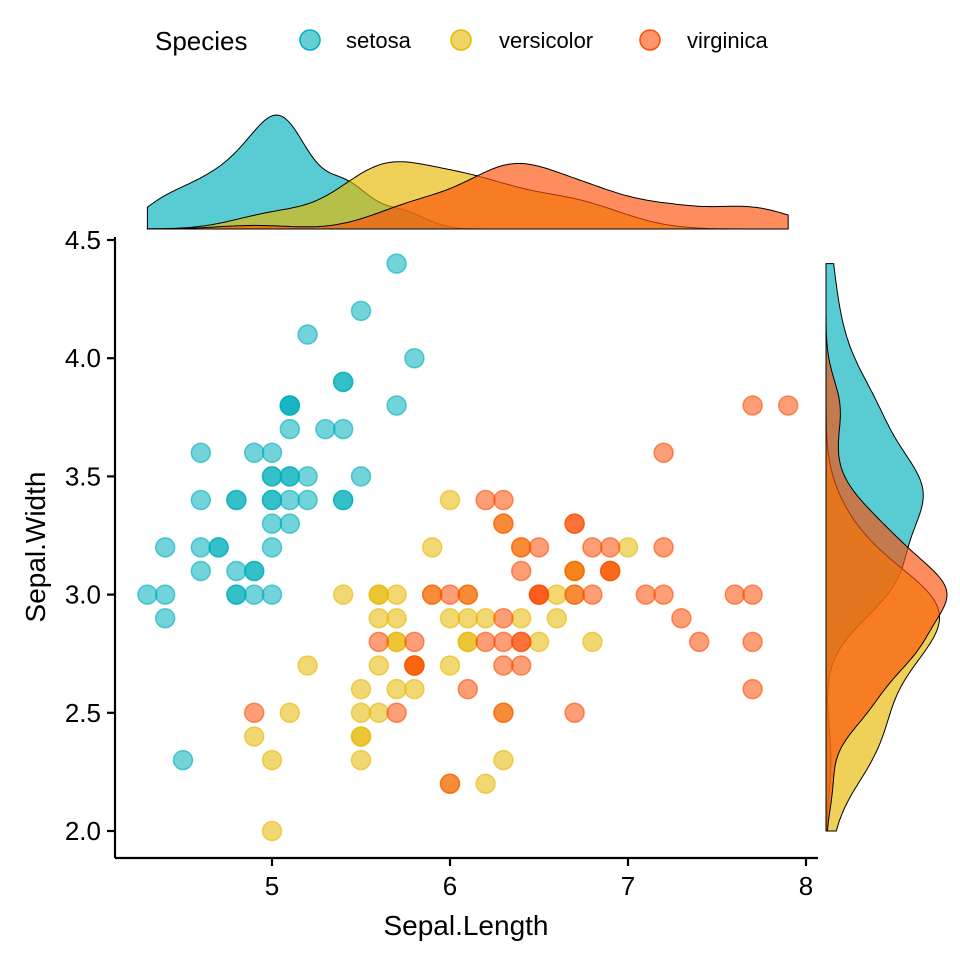  Describe the element at coordinates (546, 40) in the screenshot. I see `legend-label-versicolor: versicolor` at that location.